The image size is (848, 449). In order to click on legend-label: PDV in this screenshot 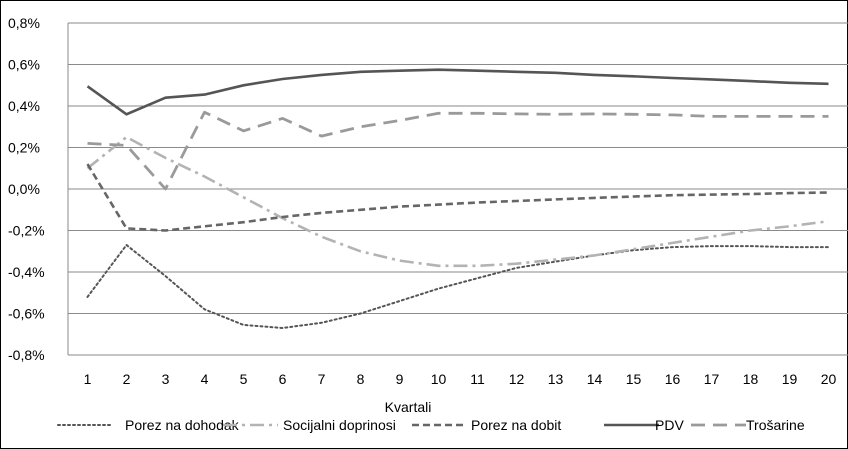, I will do `click(669, 425)`.